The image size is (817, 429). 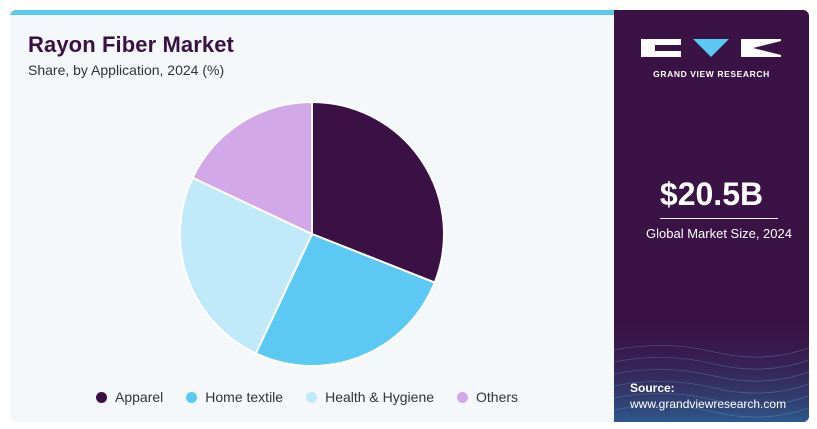 What do you see at coordinates (719, 233) in the screenshot?
I see `market-size-label: Global Market Size, 2024` at bounding box center [719, 233].